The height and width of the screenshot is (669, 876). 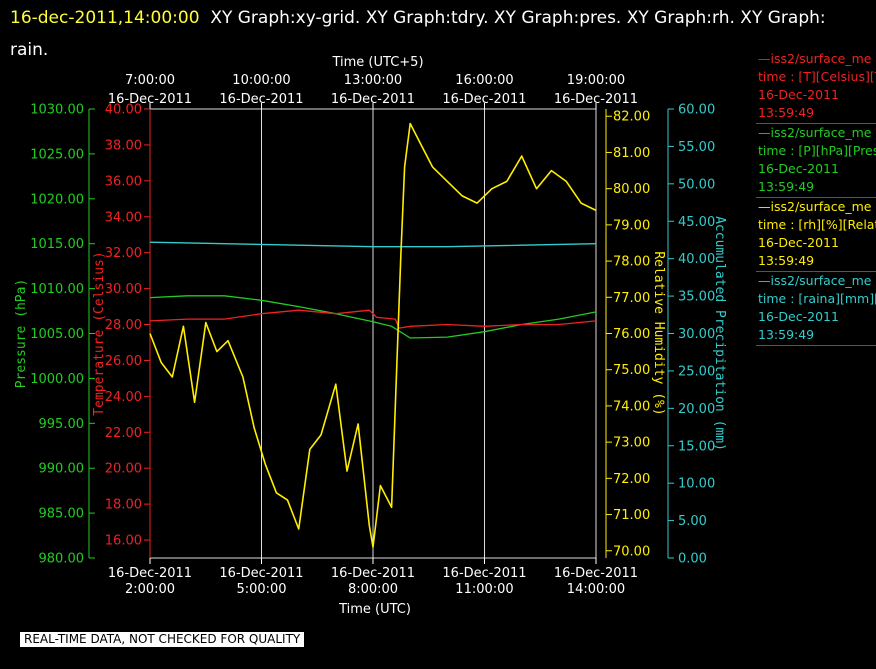 What do you see at coordinates (696, 259) in the screenshot?
I see `rain-tick-label: 40.00` at bounding box center [696, 259].